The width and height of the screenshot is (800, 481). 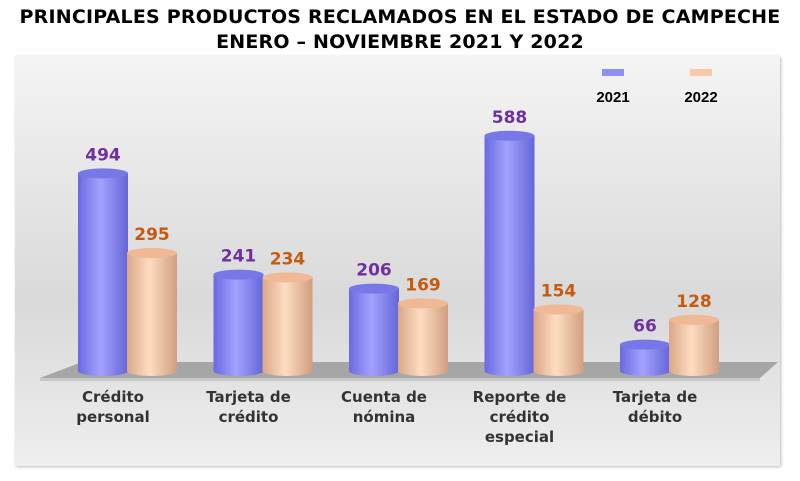 I want to click on chart-floor-edge, so click(x=400, y=379).